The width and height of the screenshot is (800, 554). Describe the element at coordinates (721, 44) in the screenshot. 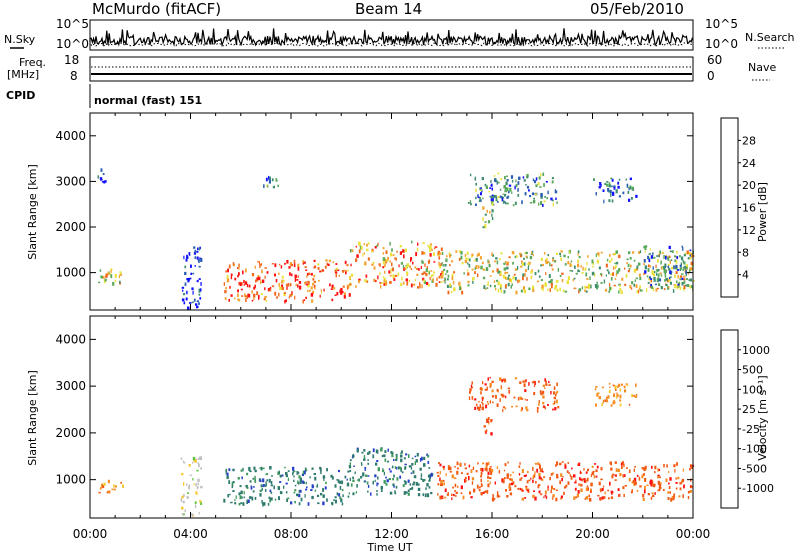

I see `nsearch-tick-bottom: 10^0` at that location.